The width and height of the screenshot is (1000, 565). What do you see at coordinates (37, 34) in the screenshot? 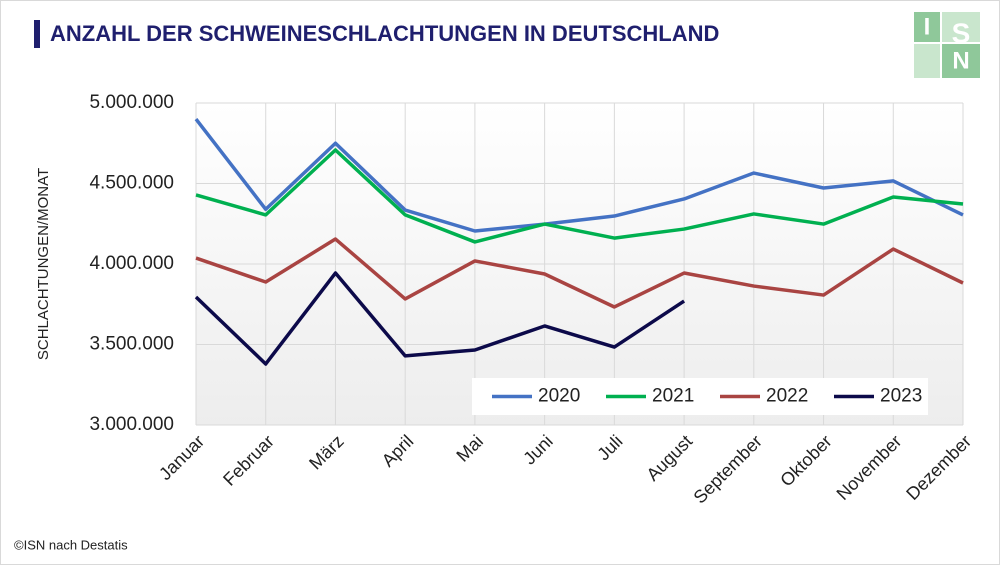
I see `title-bar` at bounding box center [37, 34].